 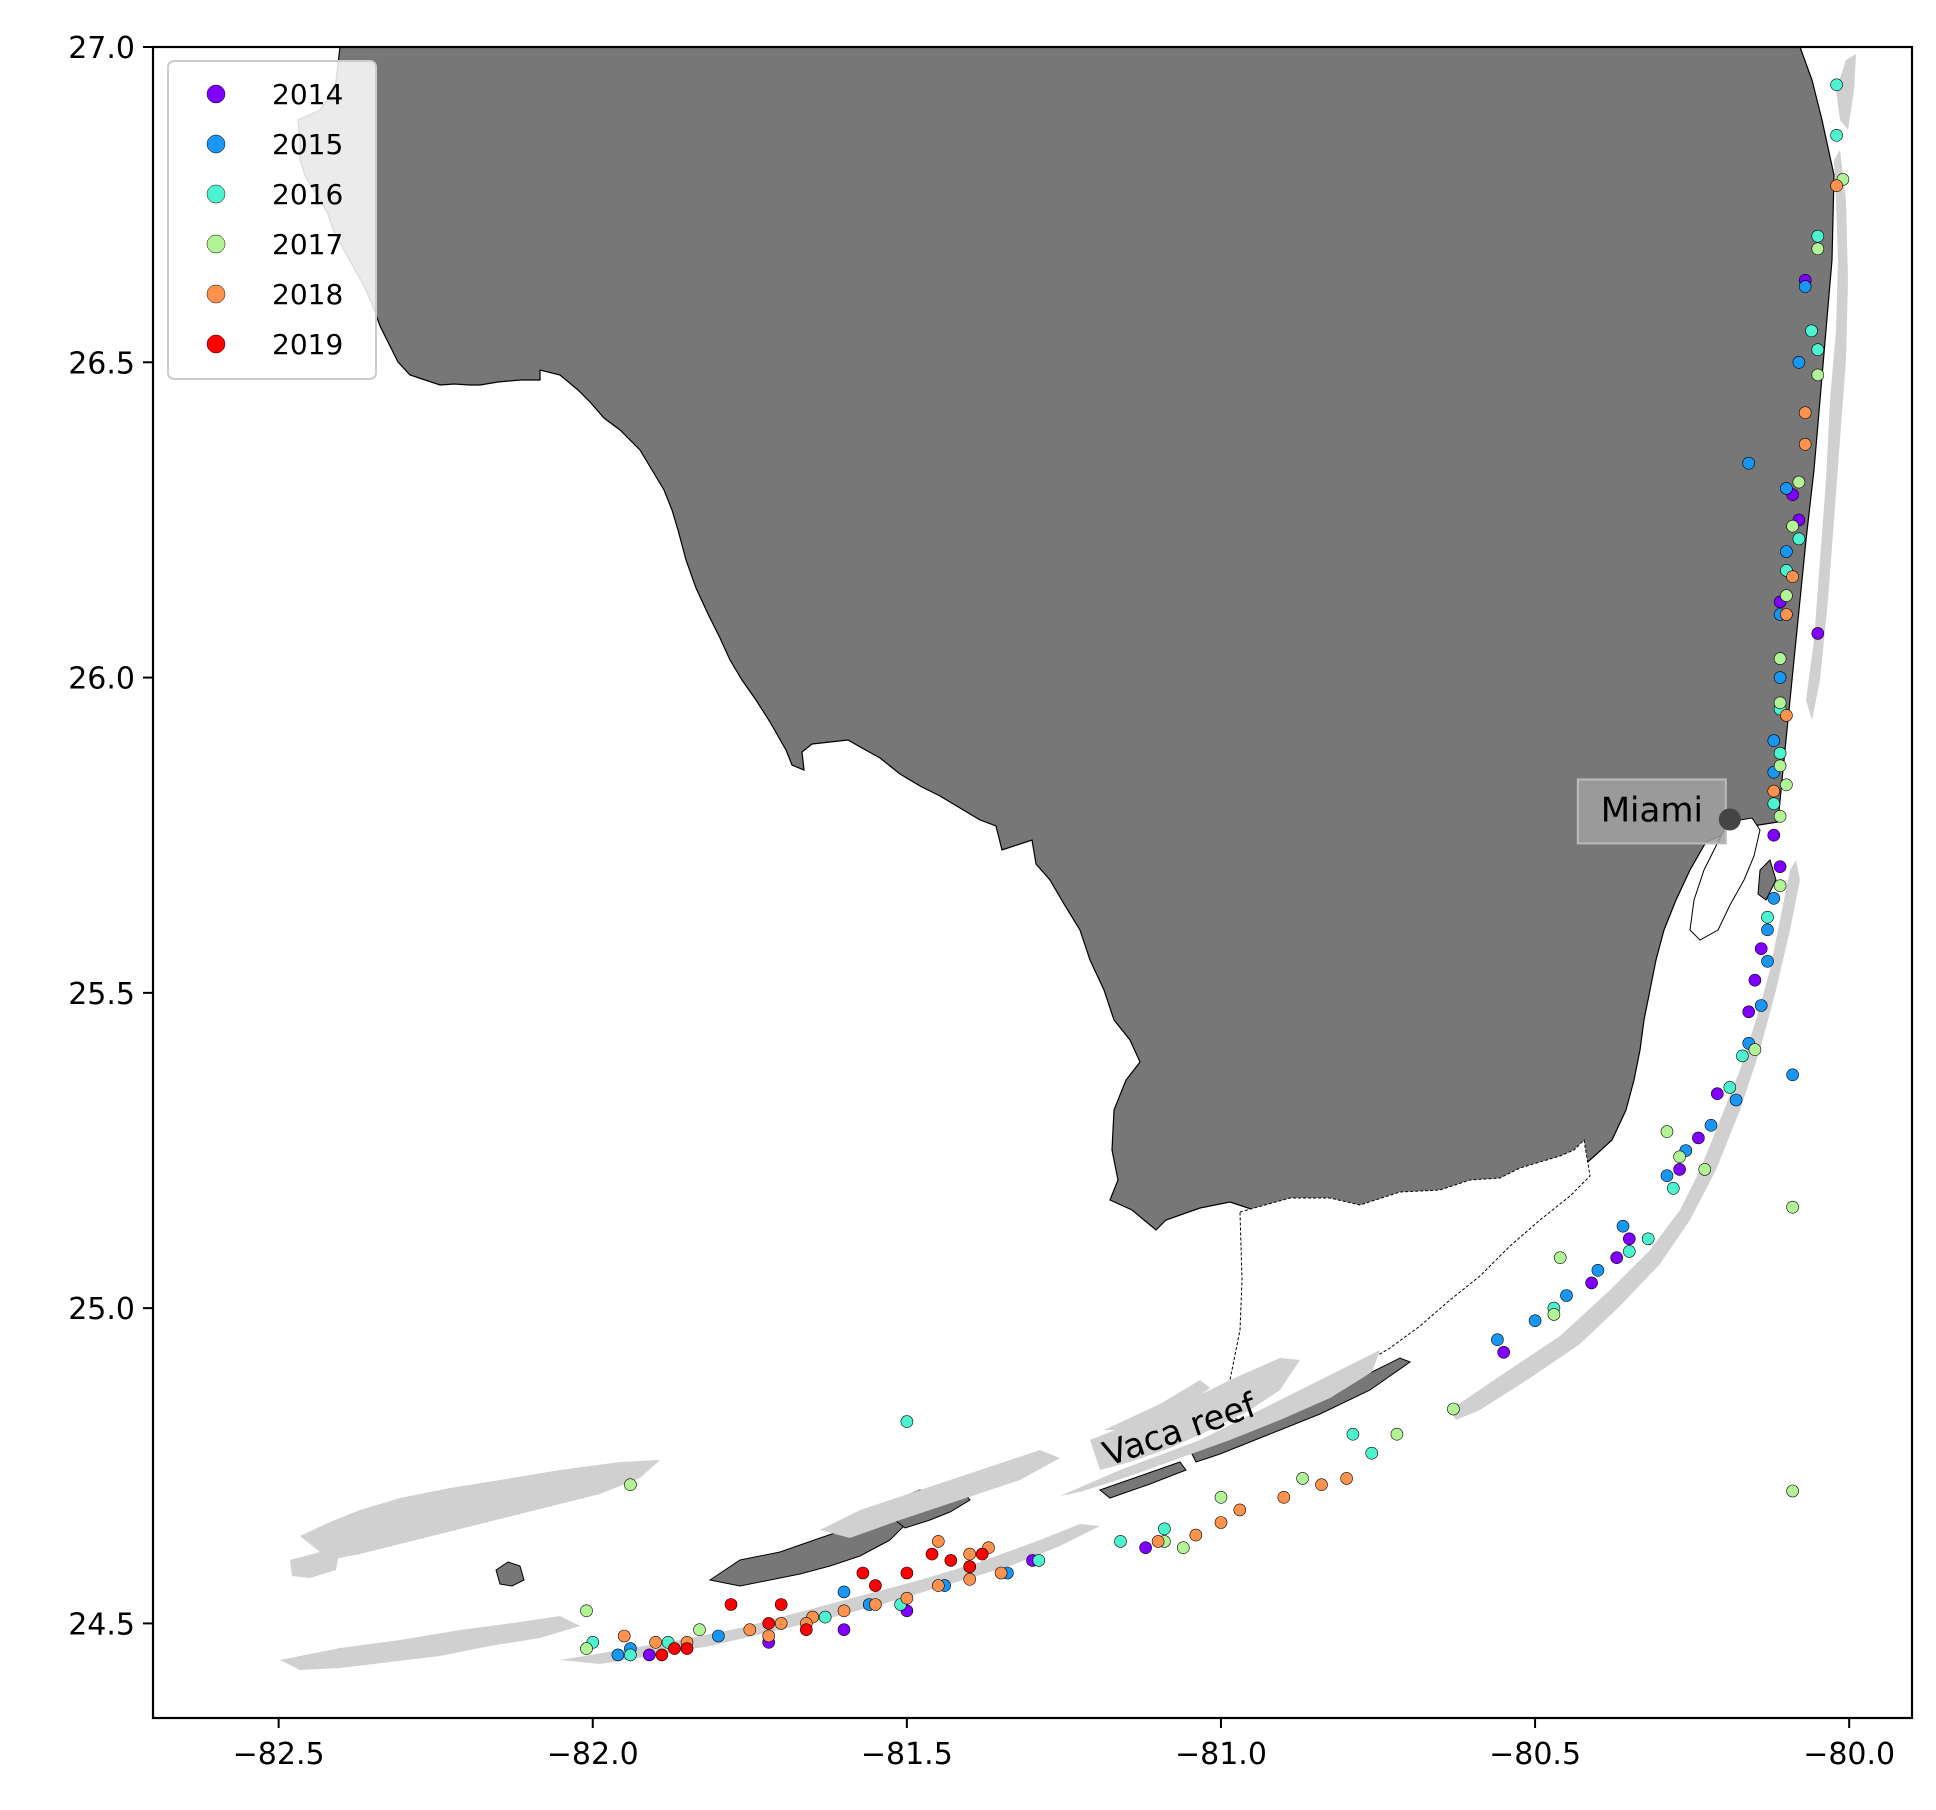 What do you see at coordinates (1535, 1754) in the screenshot?
I see `x-tick-label: −80.5` at bounding box center [1535, 1754].